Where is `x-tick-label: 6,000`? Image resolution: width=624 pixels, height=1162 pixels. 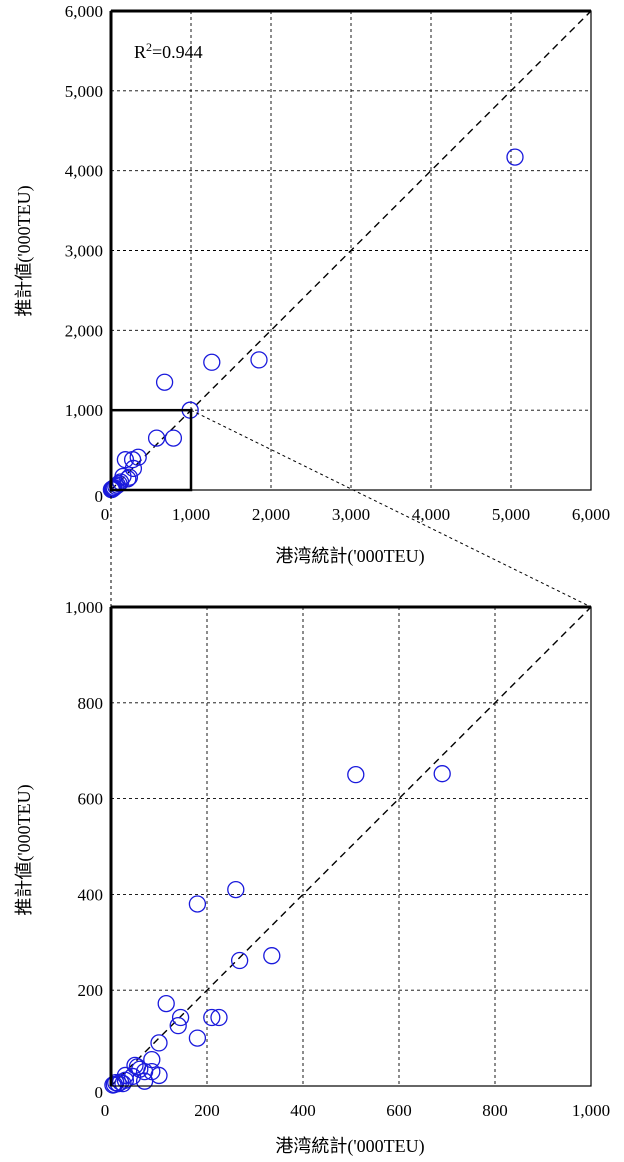
x-tick-label: 6,000 is located at coordinates (591, 514).